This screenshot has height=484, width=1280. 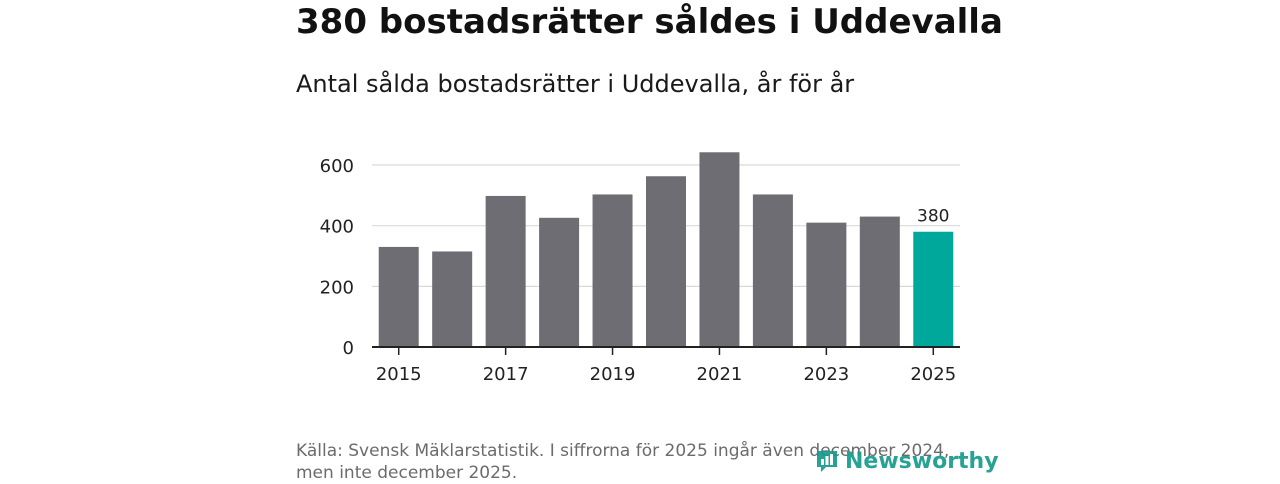 What do you see at coordinates (772, 270) in the screenshot?
I see `bar-2022` at bounding box center [772, 270].